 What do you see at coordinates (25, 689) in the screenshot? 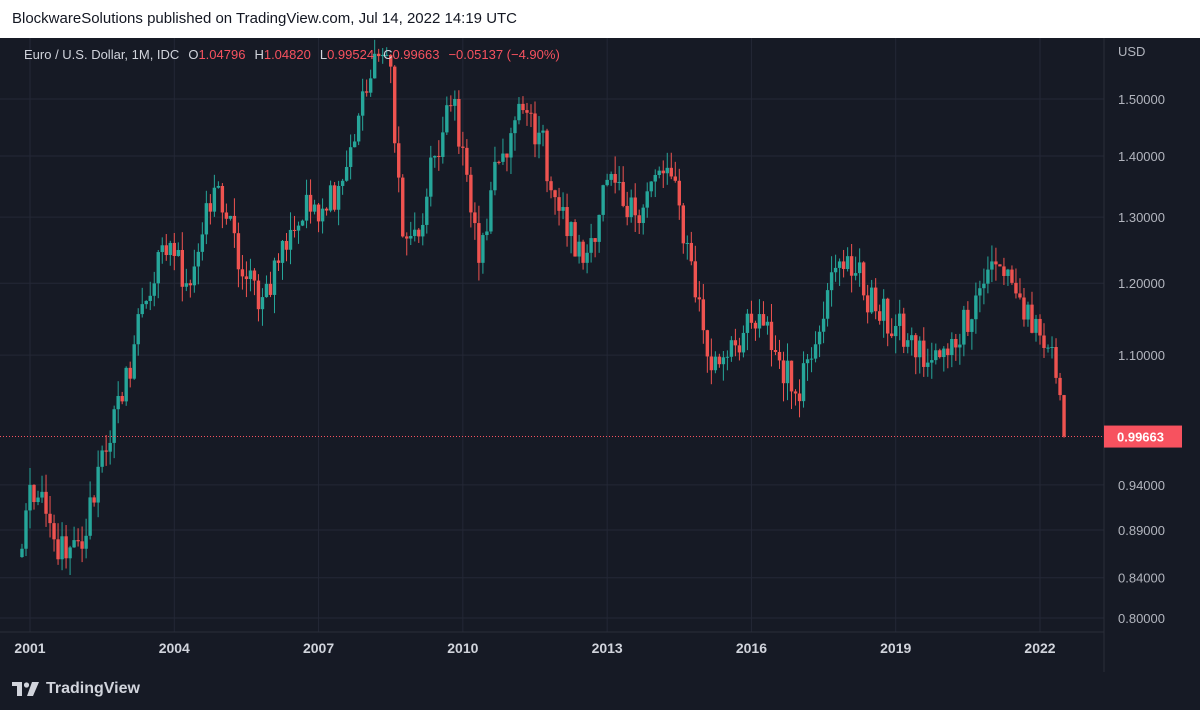
I see `tradingview-logo-icon` at bounding box center [25, 689].